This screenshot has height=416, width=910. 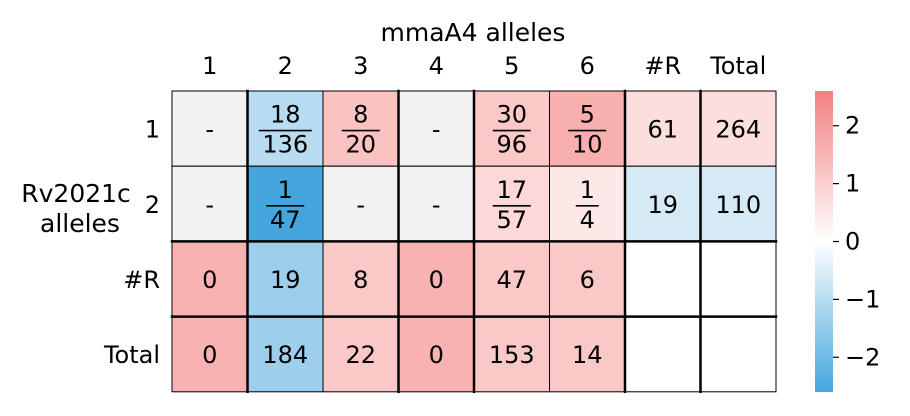 I want to click on heatmap-cell-r1-crr: 61, so click(x=662, y=128).